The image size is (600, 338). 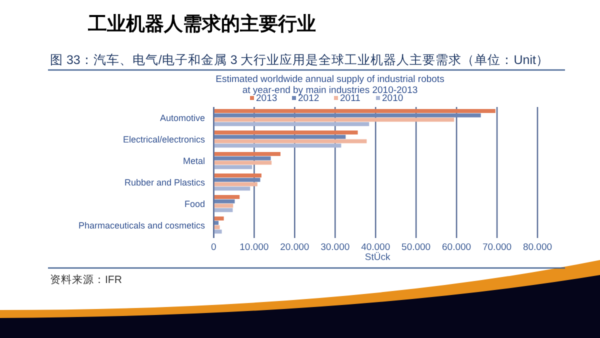 I want to click on chart-title: 工业机器人需求的主要行业, so click(x=201, y=24).